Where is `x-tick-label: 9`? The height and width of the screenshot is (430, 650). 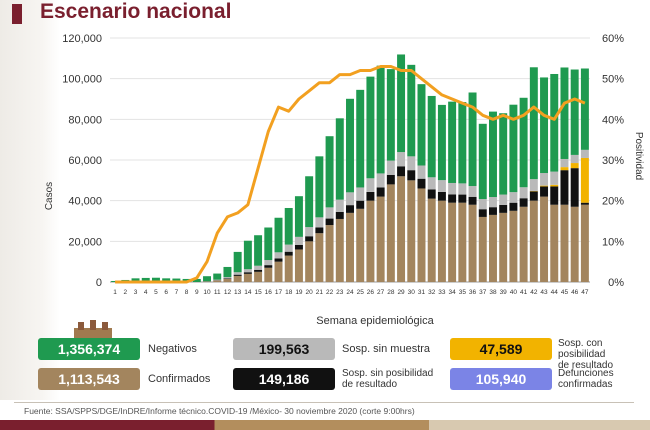
x-tick-label: 9 is located at coordinates (197, 292).